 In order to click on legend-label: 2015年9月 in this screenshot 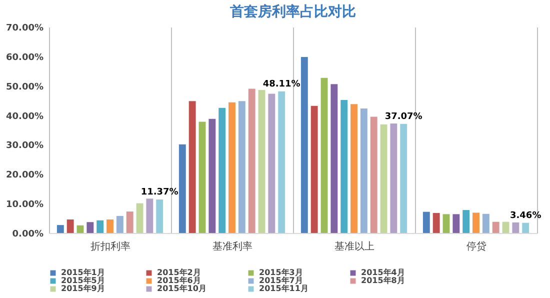, I will do `click(83, 288)`.